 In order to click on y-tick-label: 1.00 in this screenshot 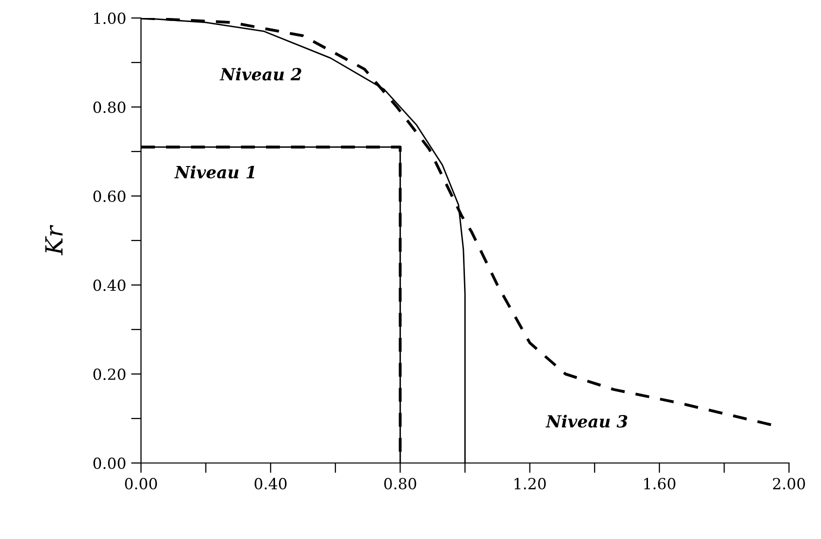, I will do `click(110, 18)`.